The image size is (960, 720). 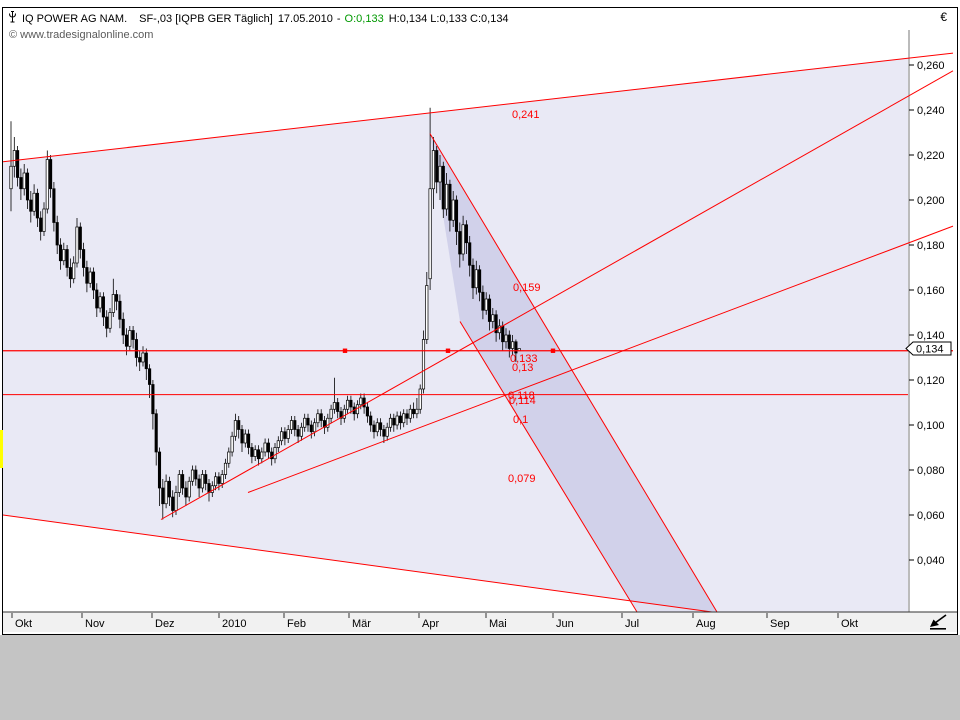 What do you see at coordinates (548, 467) in the screenshot?
I see `down-channel-lower` at bounding box center [548, 467].